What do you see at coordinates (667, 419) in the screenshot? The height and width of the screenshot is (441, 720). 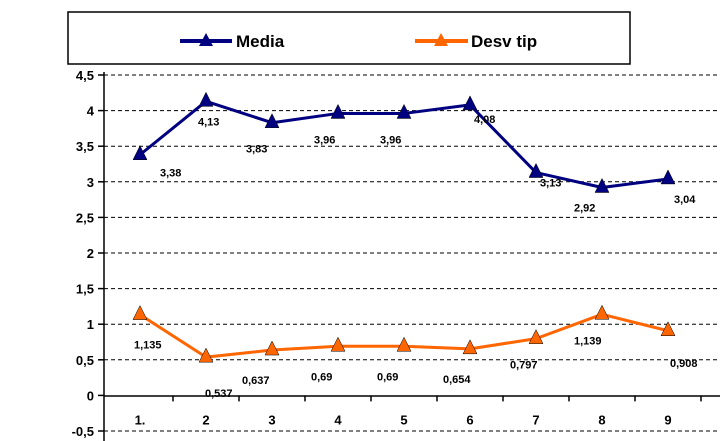 I see `x-tick-label: 9` at bounding box center [667, 419].